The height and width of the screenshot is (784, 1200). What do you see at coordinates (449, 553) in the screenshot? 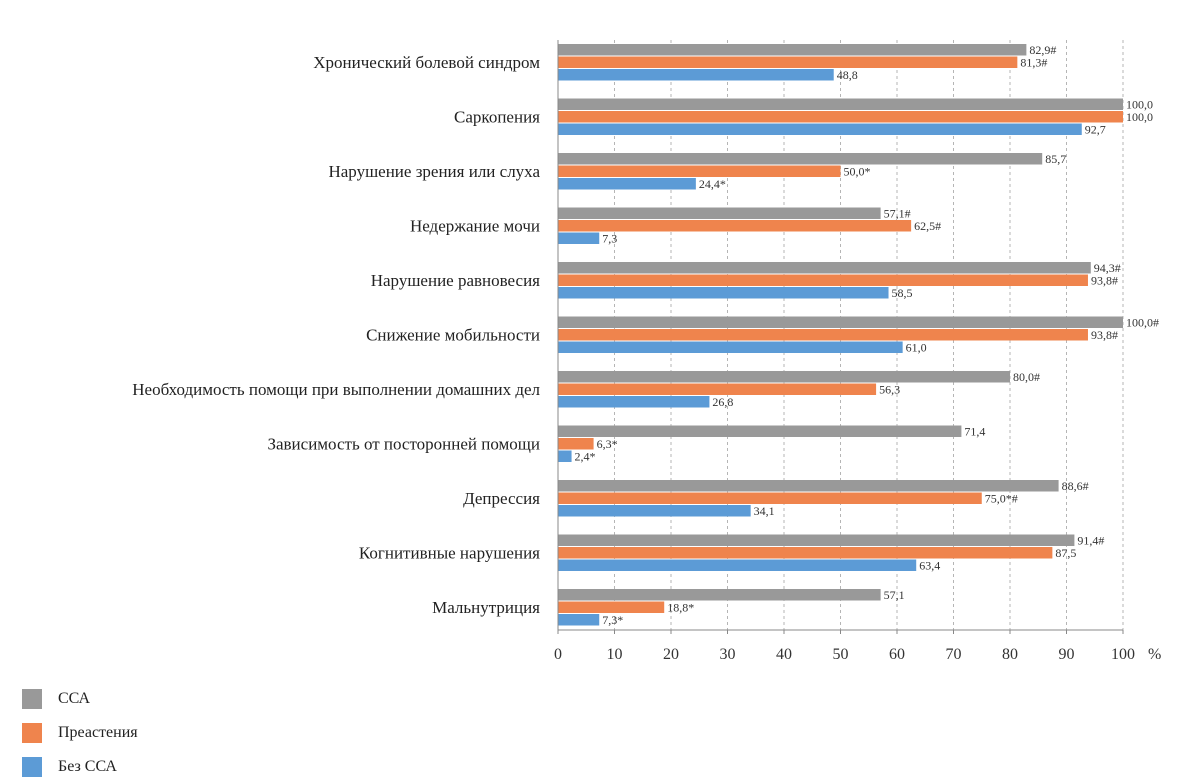
I see `category-label: Когнитивные нарушения` at bounding box center [449, 553].